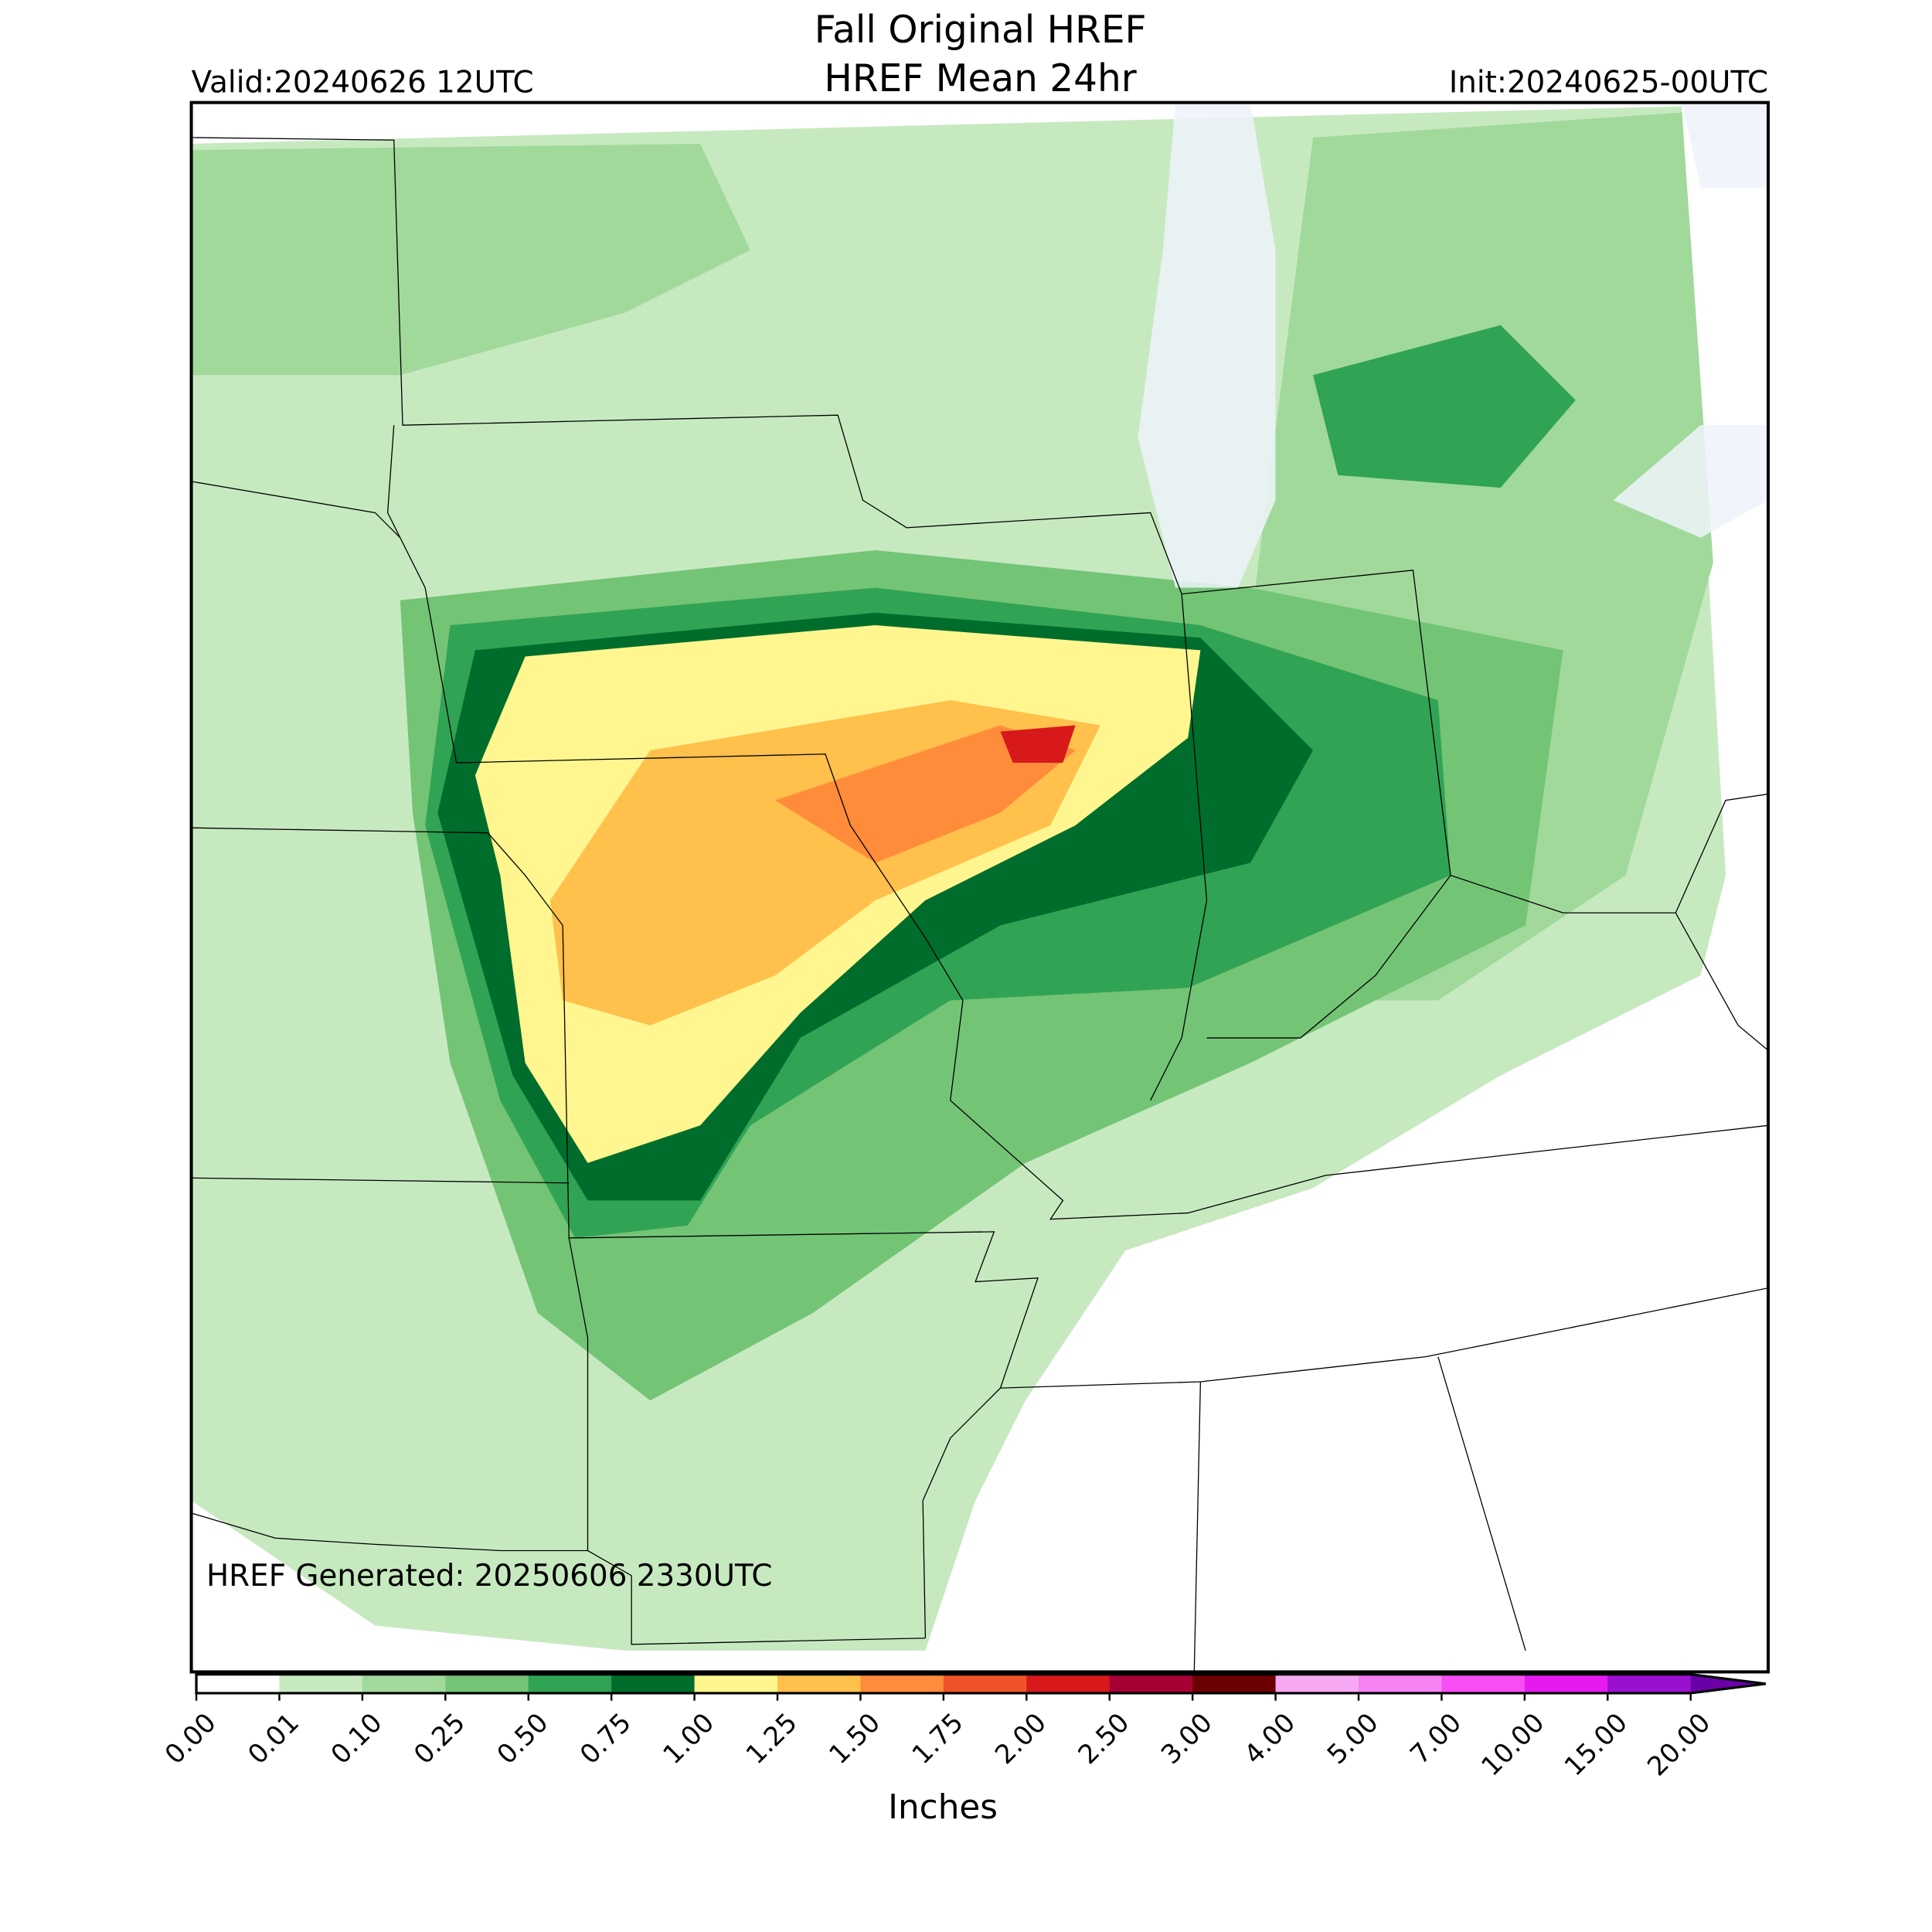  Describe the element at coordinates (1021, 1739) in the screenshot. I see `colorbar-tick-label: 2.00` at that location.